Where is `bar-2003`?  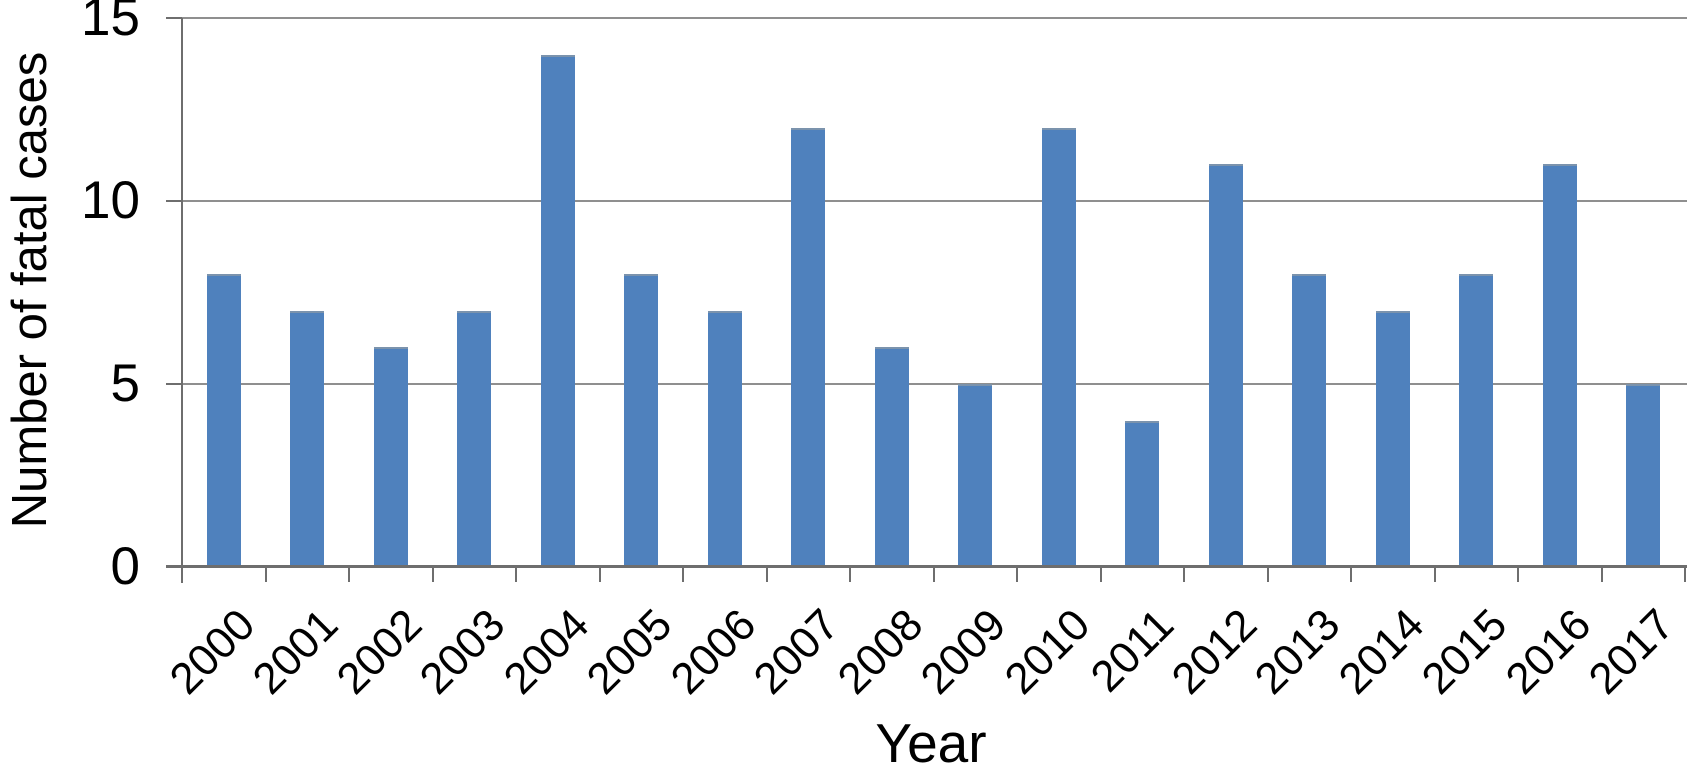
bar-2003 is located at coordinates (474, 438).